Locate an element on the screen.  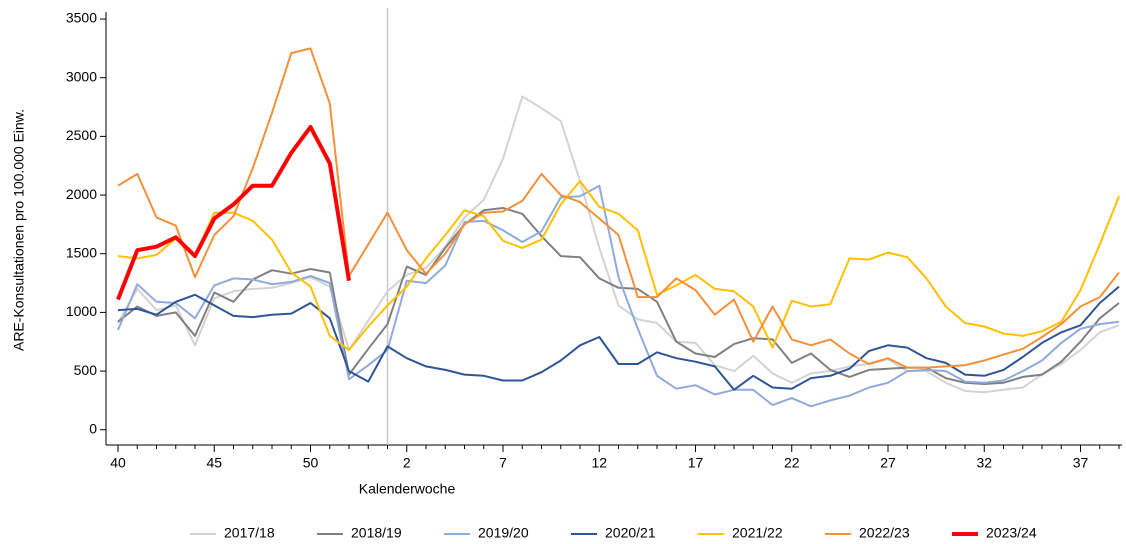
x-axis-label: Kalenderwoche is located at coordinates (407, 489).